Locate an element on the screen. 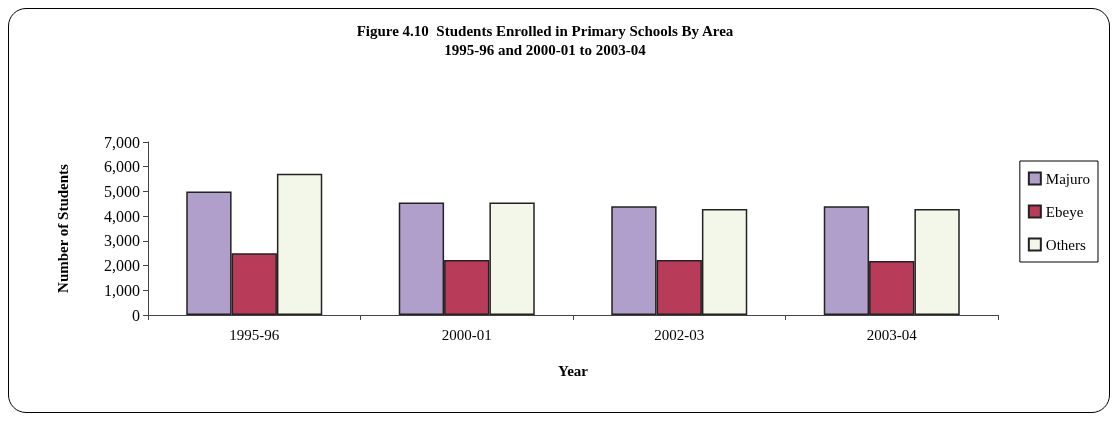 This screenshot has width=1120, height=423. y-tick-label: 3,000 is located at coordinates (122, 241).